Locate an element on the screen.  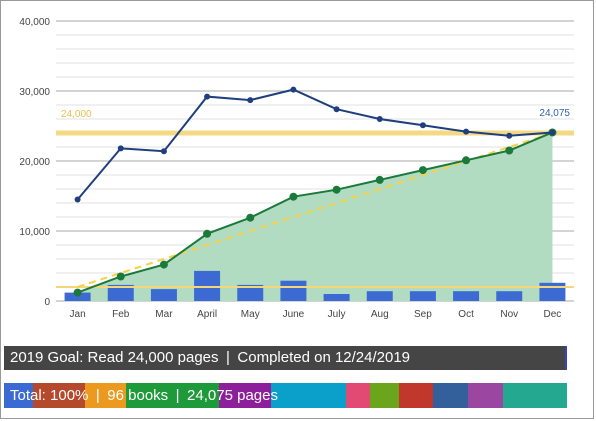
total-text: Total: 100% | 96 books | 24,075 pages is located at coordinates (144, 395).